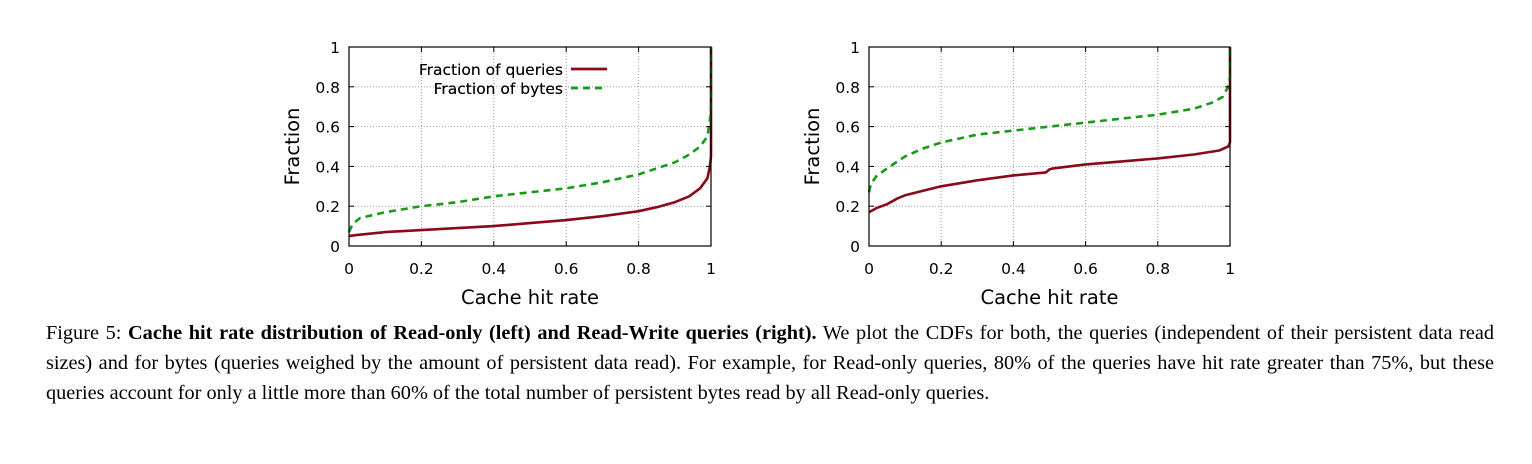  Describe the element at coordinates (87, 333) in the screenshot. I see `caption-label: Figure 5:` at that location.